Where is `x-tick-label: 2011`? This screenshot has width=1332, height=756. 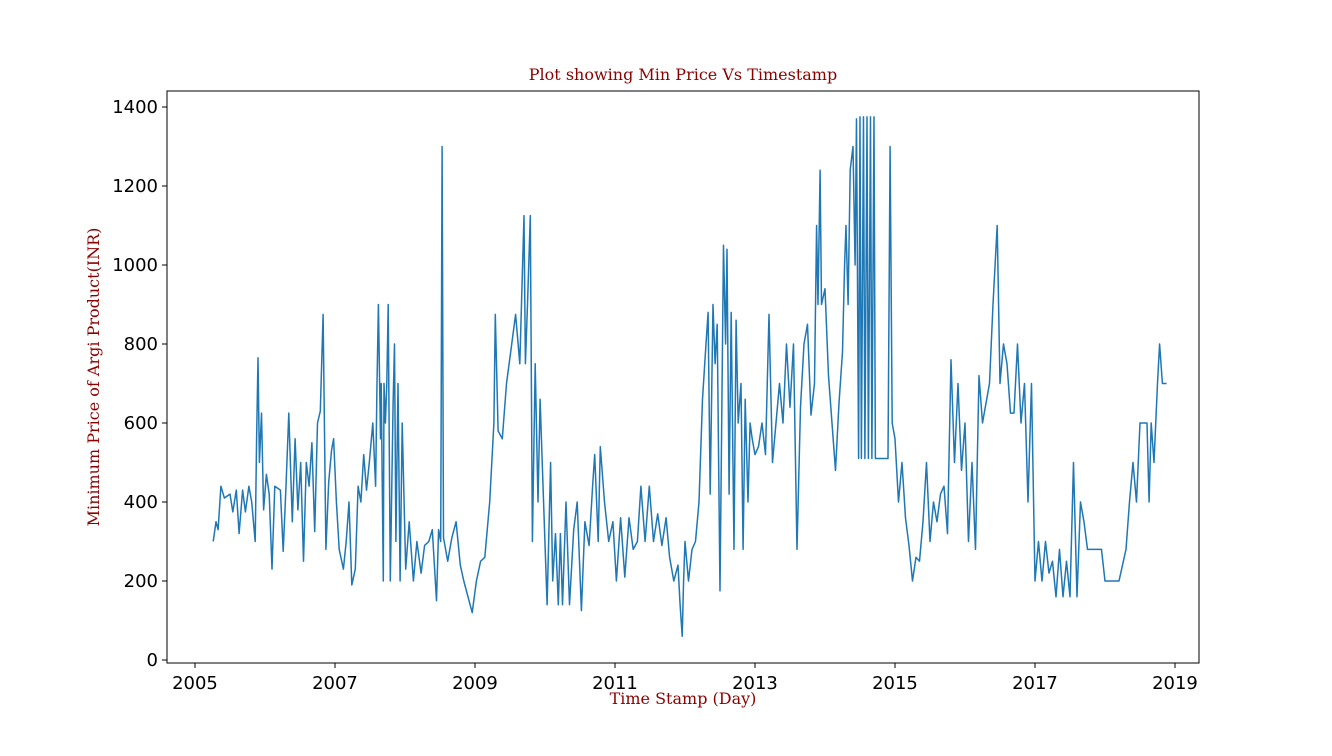 x-tick-label: 2011 is located at coordinates (615, 683).